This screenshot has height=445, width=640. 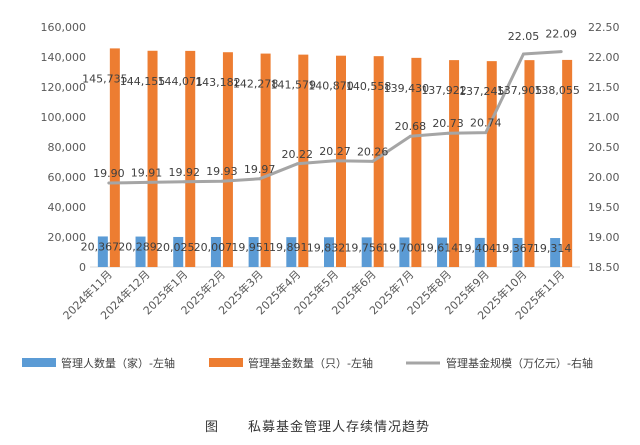 I want to click on data-label-manager-count: 19,832, so click(x=326, y=247).